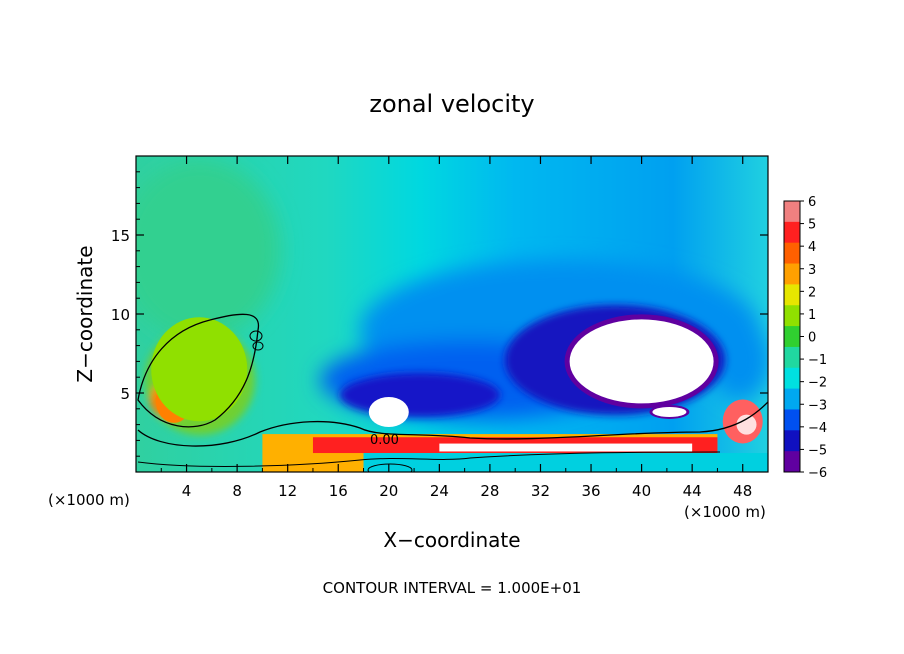 This screenshot has height=654, width=904. What do you see at coordinates (489, 491) in the screenshot?
I see `x-tick-label-28: 28` at bounding box center [489, 491].